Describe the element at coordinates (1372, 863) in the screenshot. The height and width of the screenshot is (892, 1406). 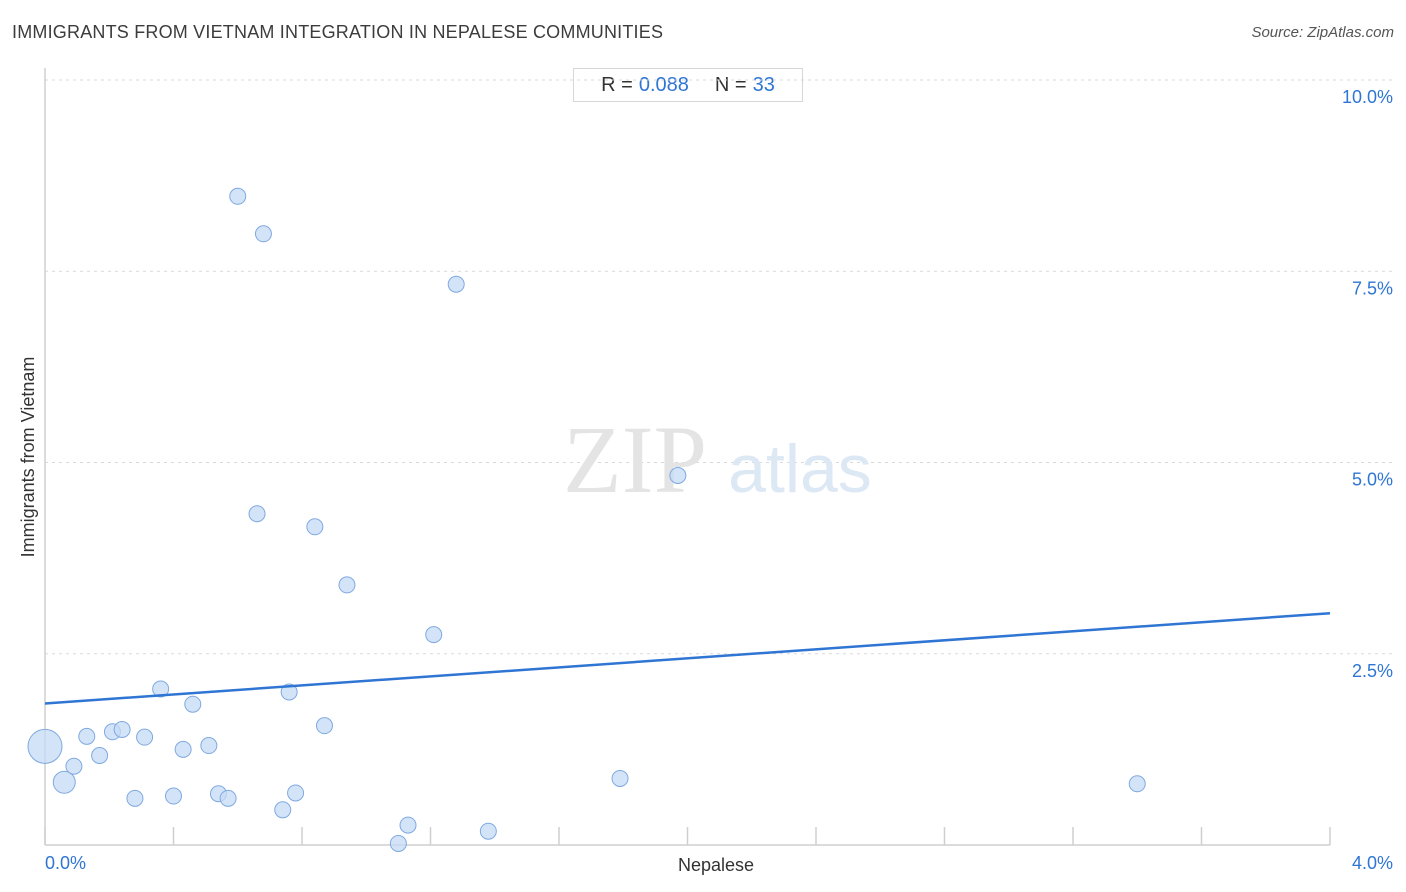
I see `x-tick-label: 4.0%` at that location.